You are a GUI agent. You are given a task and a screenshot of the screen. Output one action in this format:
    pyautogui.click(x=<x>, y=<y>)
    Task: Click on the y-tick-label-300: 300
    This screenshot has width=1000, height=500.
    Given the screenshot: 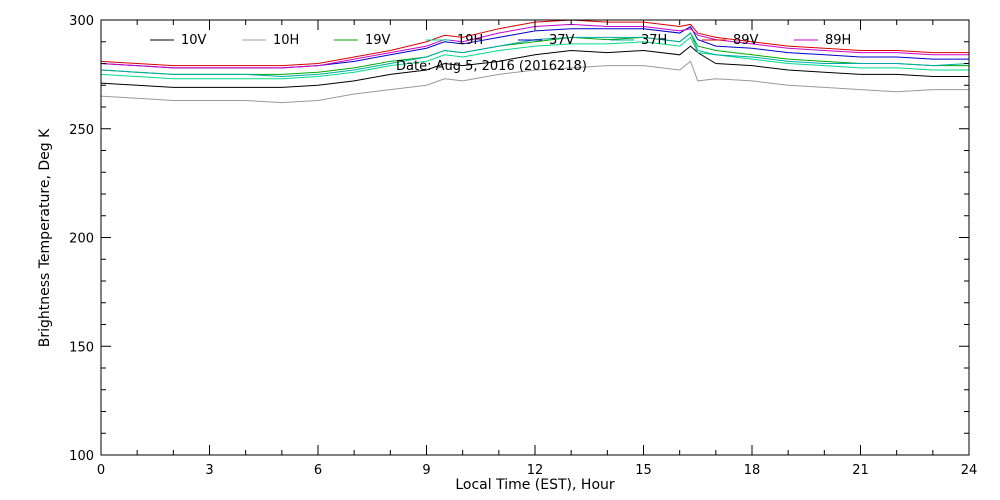 What is the action you would take?
    pyautogui.click(x=81, y=21)
    